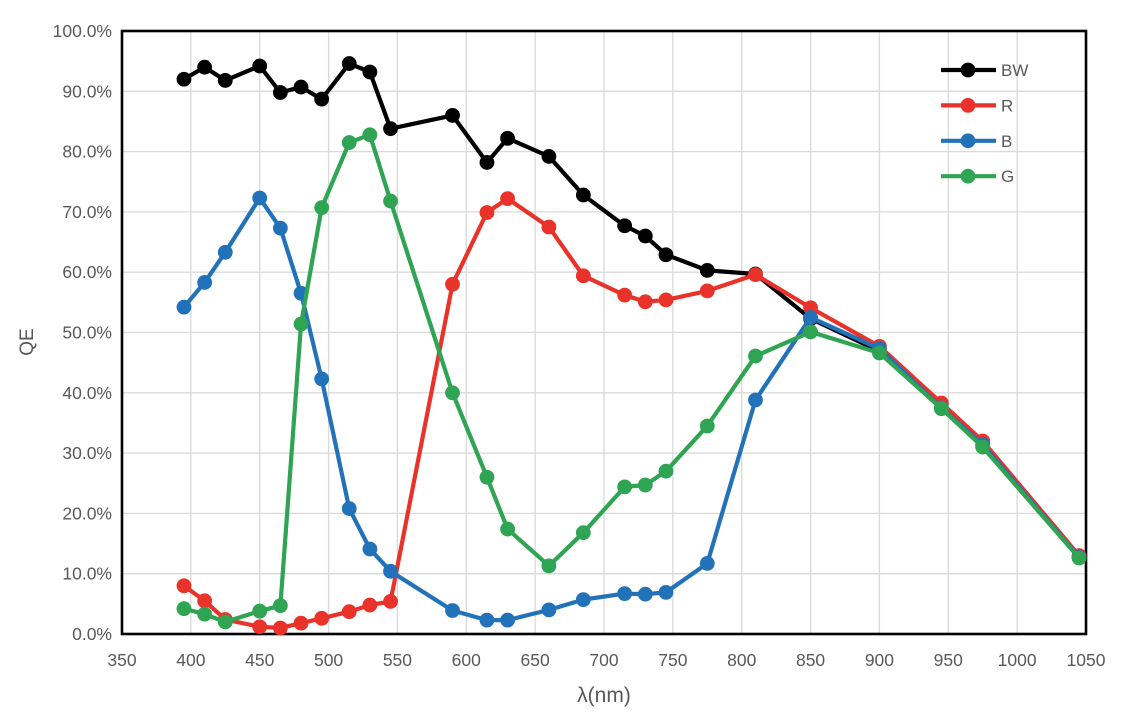  Describe the element at coordinates (879, 660) in the screenshot. I see `x-tick-label: 900` at that location.